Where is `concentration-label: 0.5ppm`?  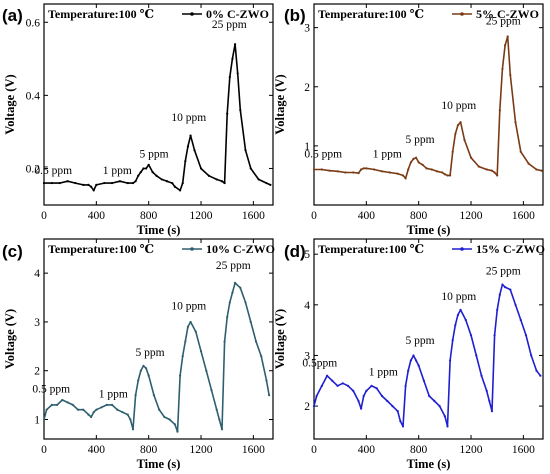
concentration-label: 0.5ppm is located at coordinates (319, 364).